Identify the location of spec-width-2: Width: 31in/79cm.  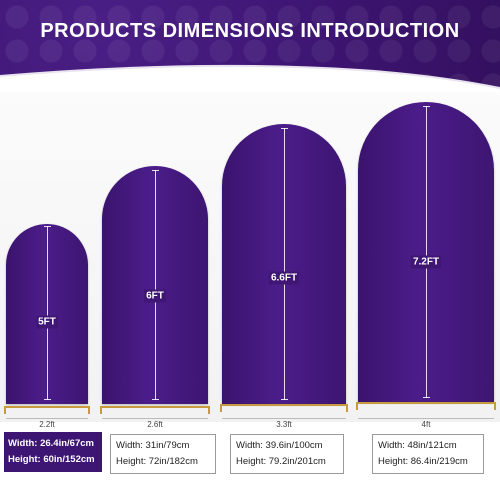
(153, 445).